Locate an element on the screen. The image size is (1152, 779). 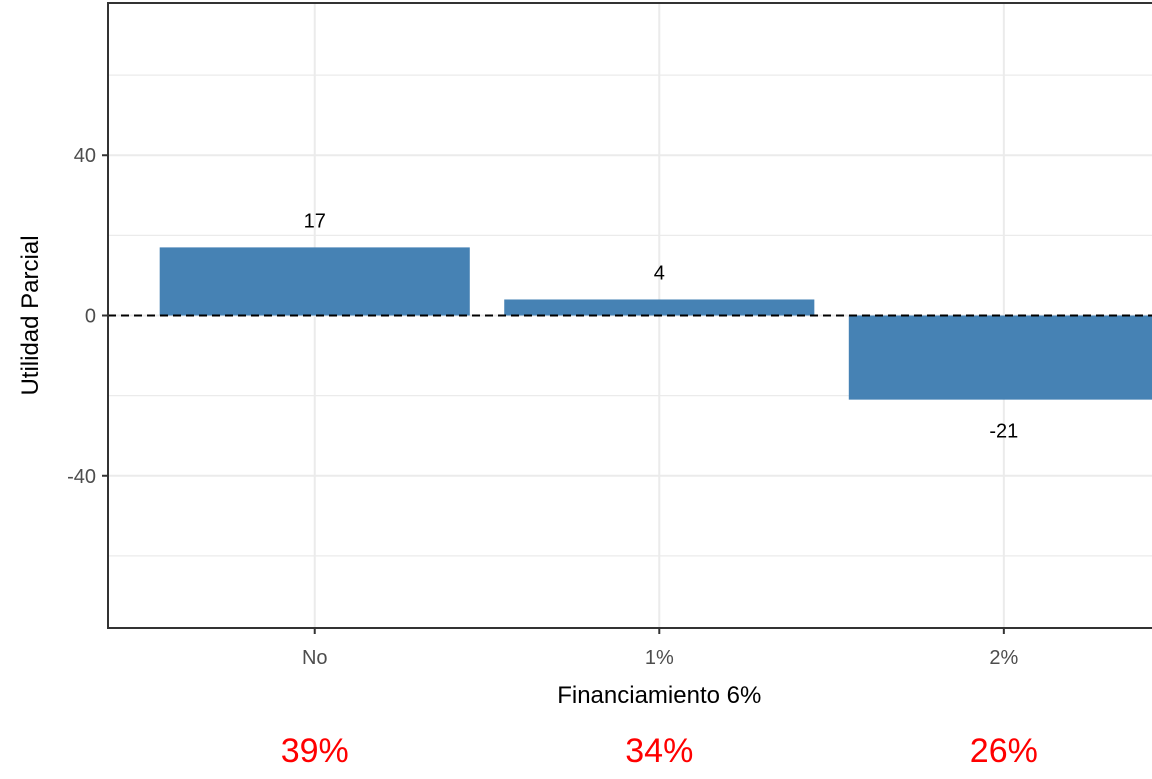
share-label: 39% is located at coordinates (315, 751).